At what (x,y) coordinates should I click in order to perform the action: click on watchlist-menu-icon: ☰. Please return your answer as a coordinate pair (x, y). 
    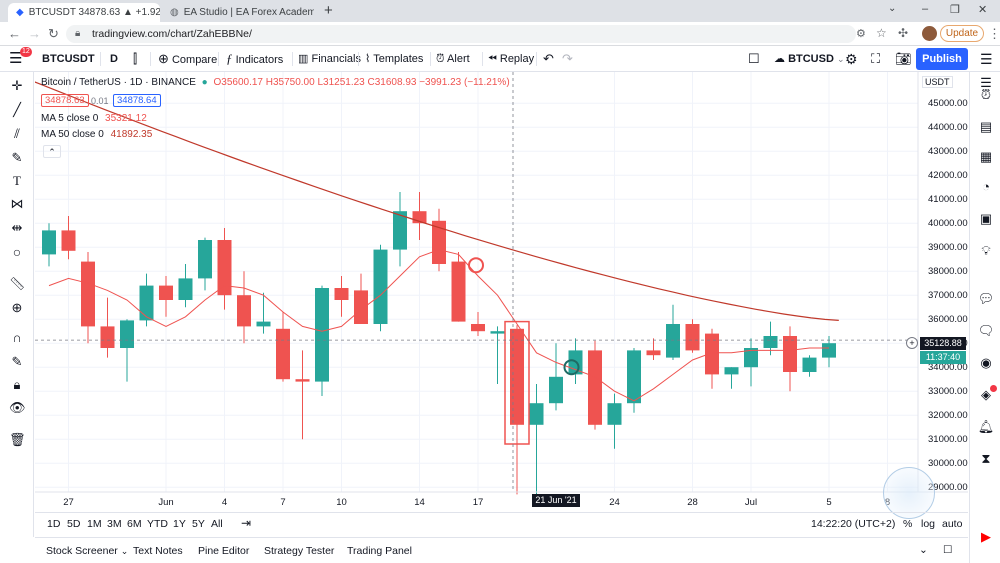
    Looking at the image, I should click on (986, 59).